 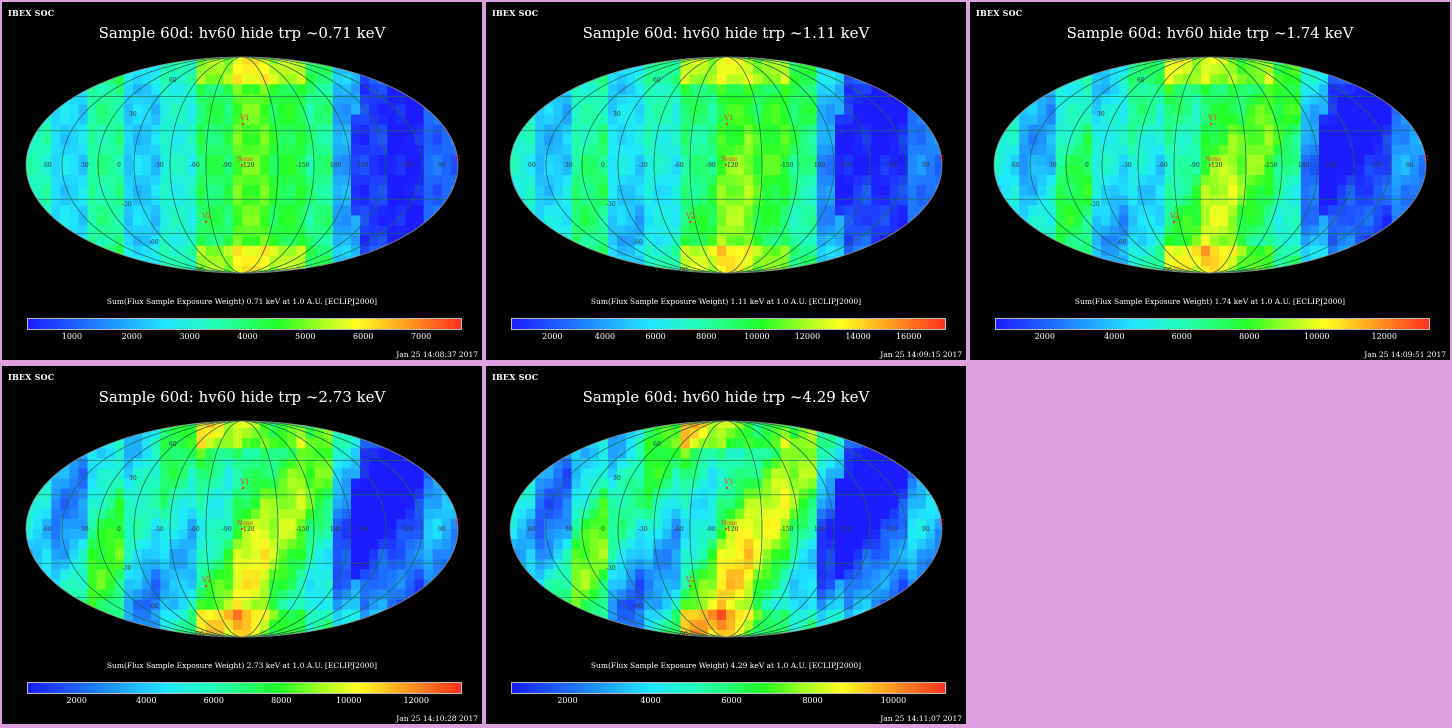 I want to click on v2-marker, so click(x=206, y=586).